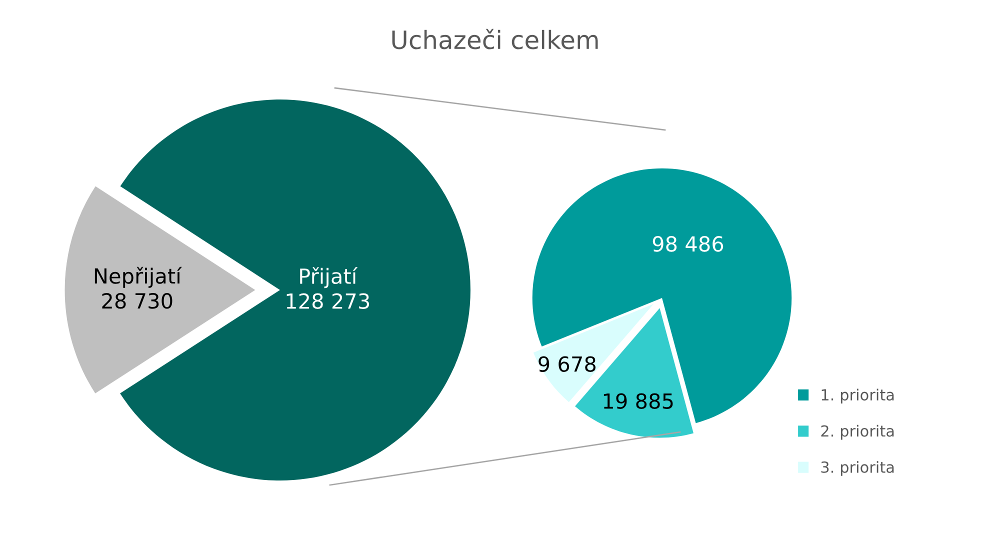 This screenshot has height=543, width=990. I want to click on data-label: 128 273, so click(328, 301).